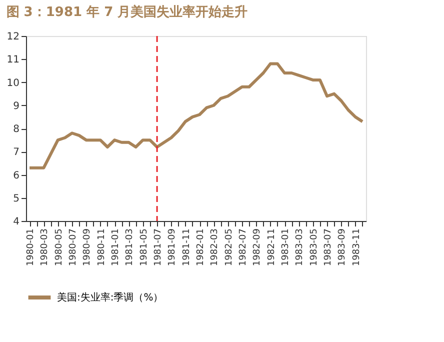  What do you see at coordinates (271, 247) in the screenshot?
I see `x-tick-label: 1982-11` at bounding box center [271, 247].